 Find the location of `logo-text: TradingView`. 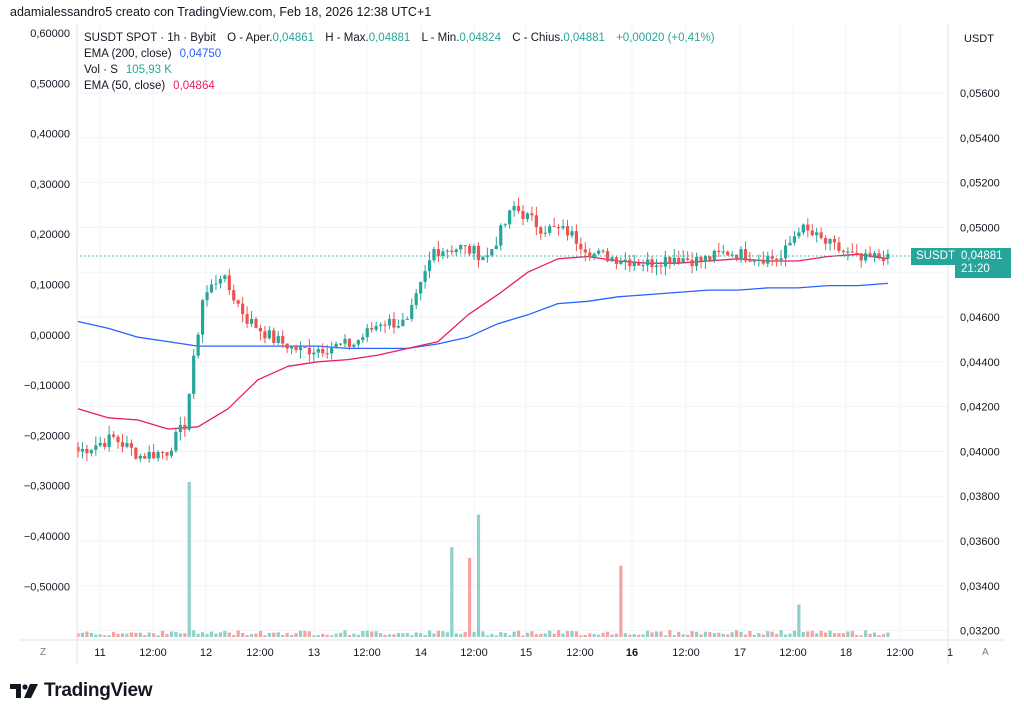

logo-text: TradingView is located at coordinates (98, 690).